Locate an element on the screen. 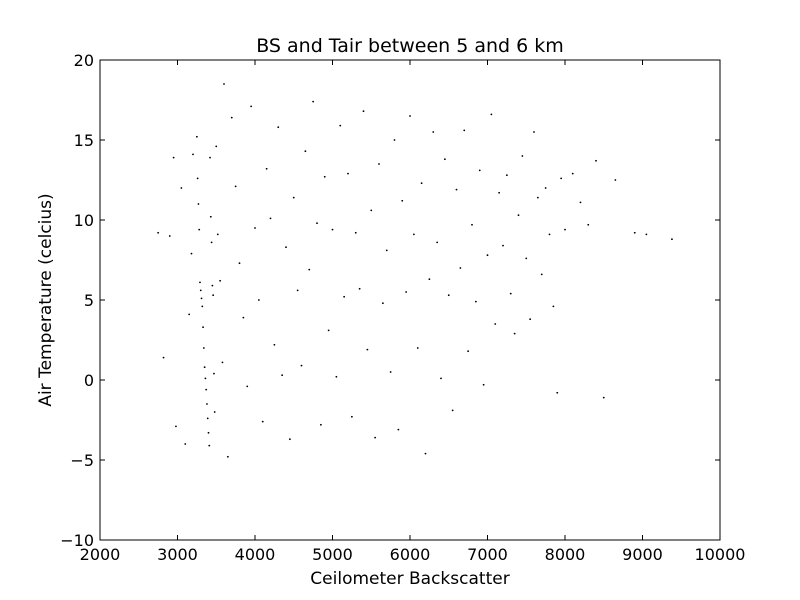 The width and height of the screenshot is (800, 600). x-axis-label: Ceilometer Backscatter is located at coordinates (409, 579).